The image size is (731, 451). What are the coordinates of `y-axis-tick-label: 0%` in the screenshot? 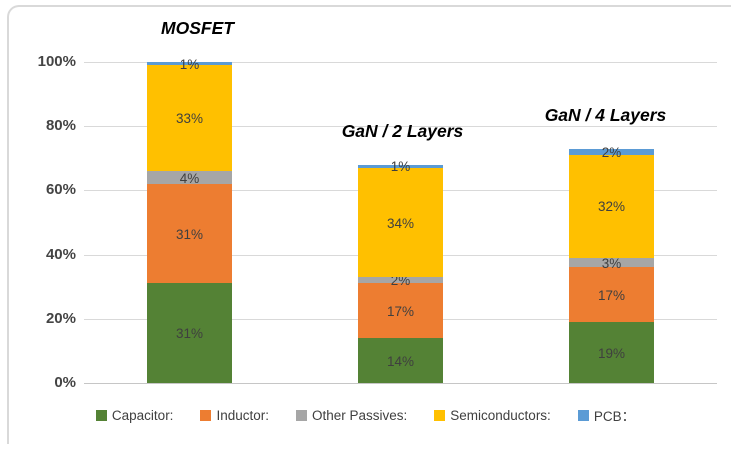 It's located at (65, 382).